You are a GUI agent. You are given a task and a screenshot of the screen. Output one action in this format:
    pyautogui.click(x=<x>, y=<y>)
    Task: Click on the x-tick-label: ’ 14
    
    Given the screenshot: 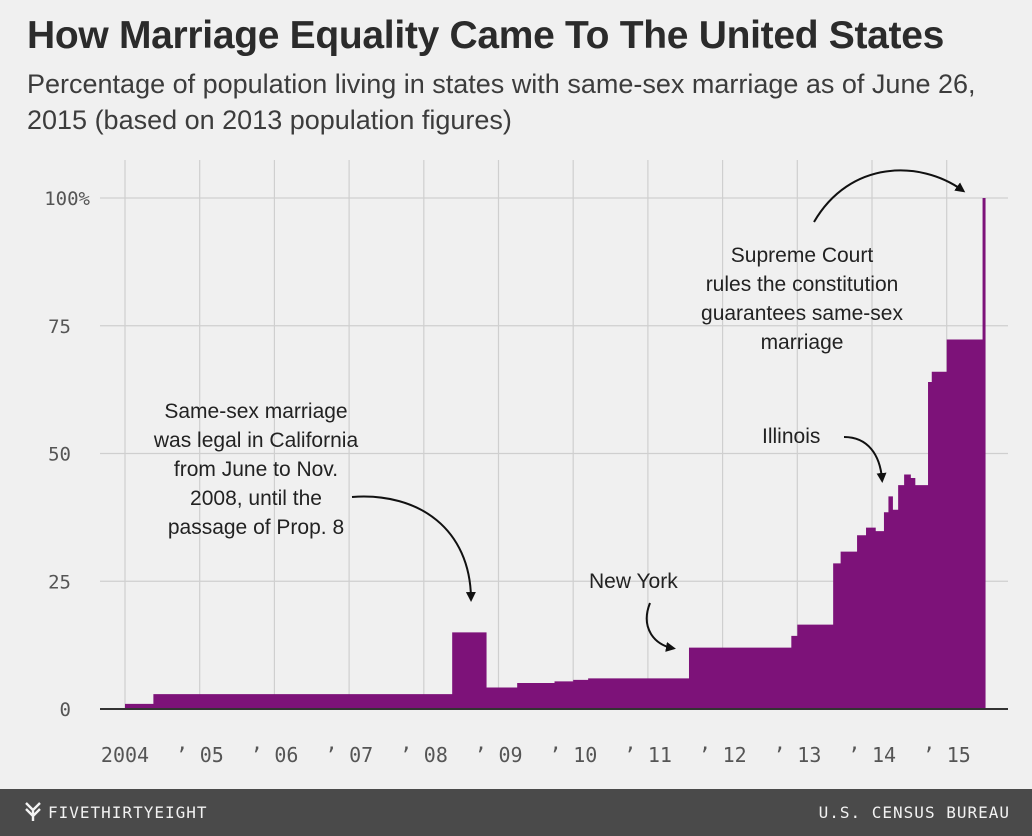 What is the action you would take?
    pyautogui.click(x=872, y=755)
    